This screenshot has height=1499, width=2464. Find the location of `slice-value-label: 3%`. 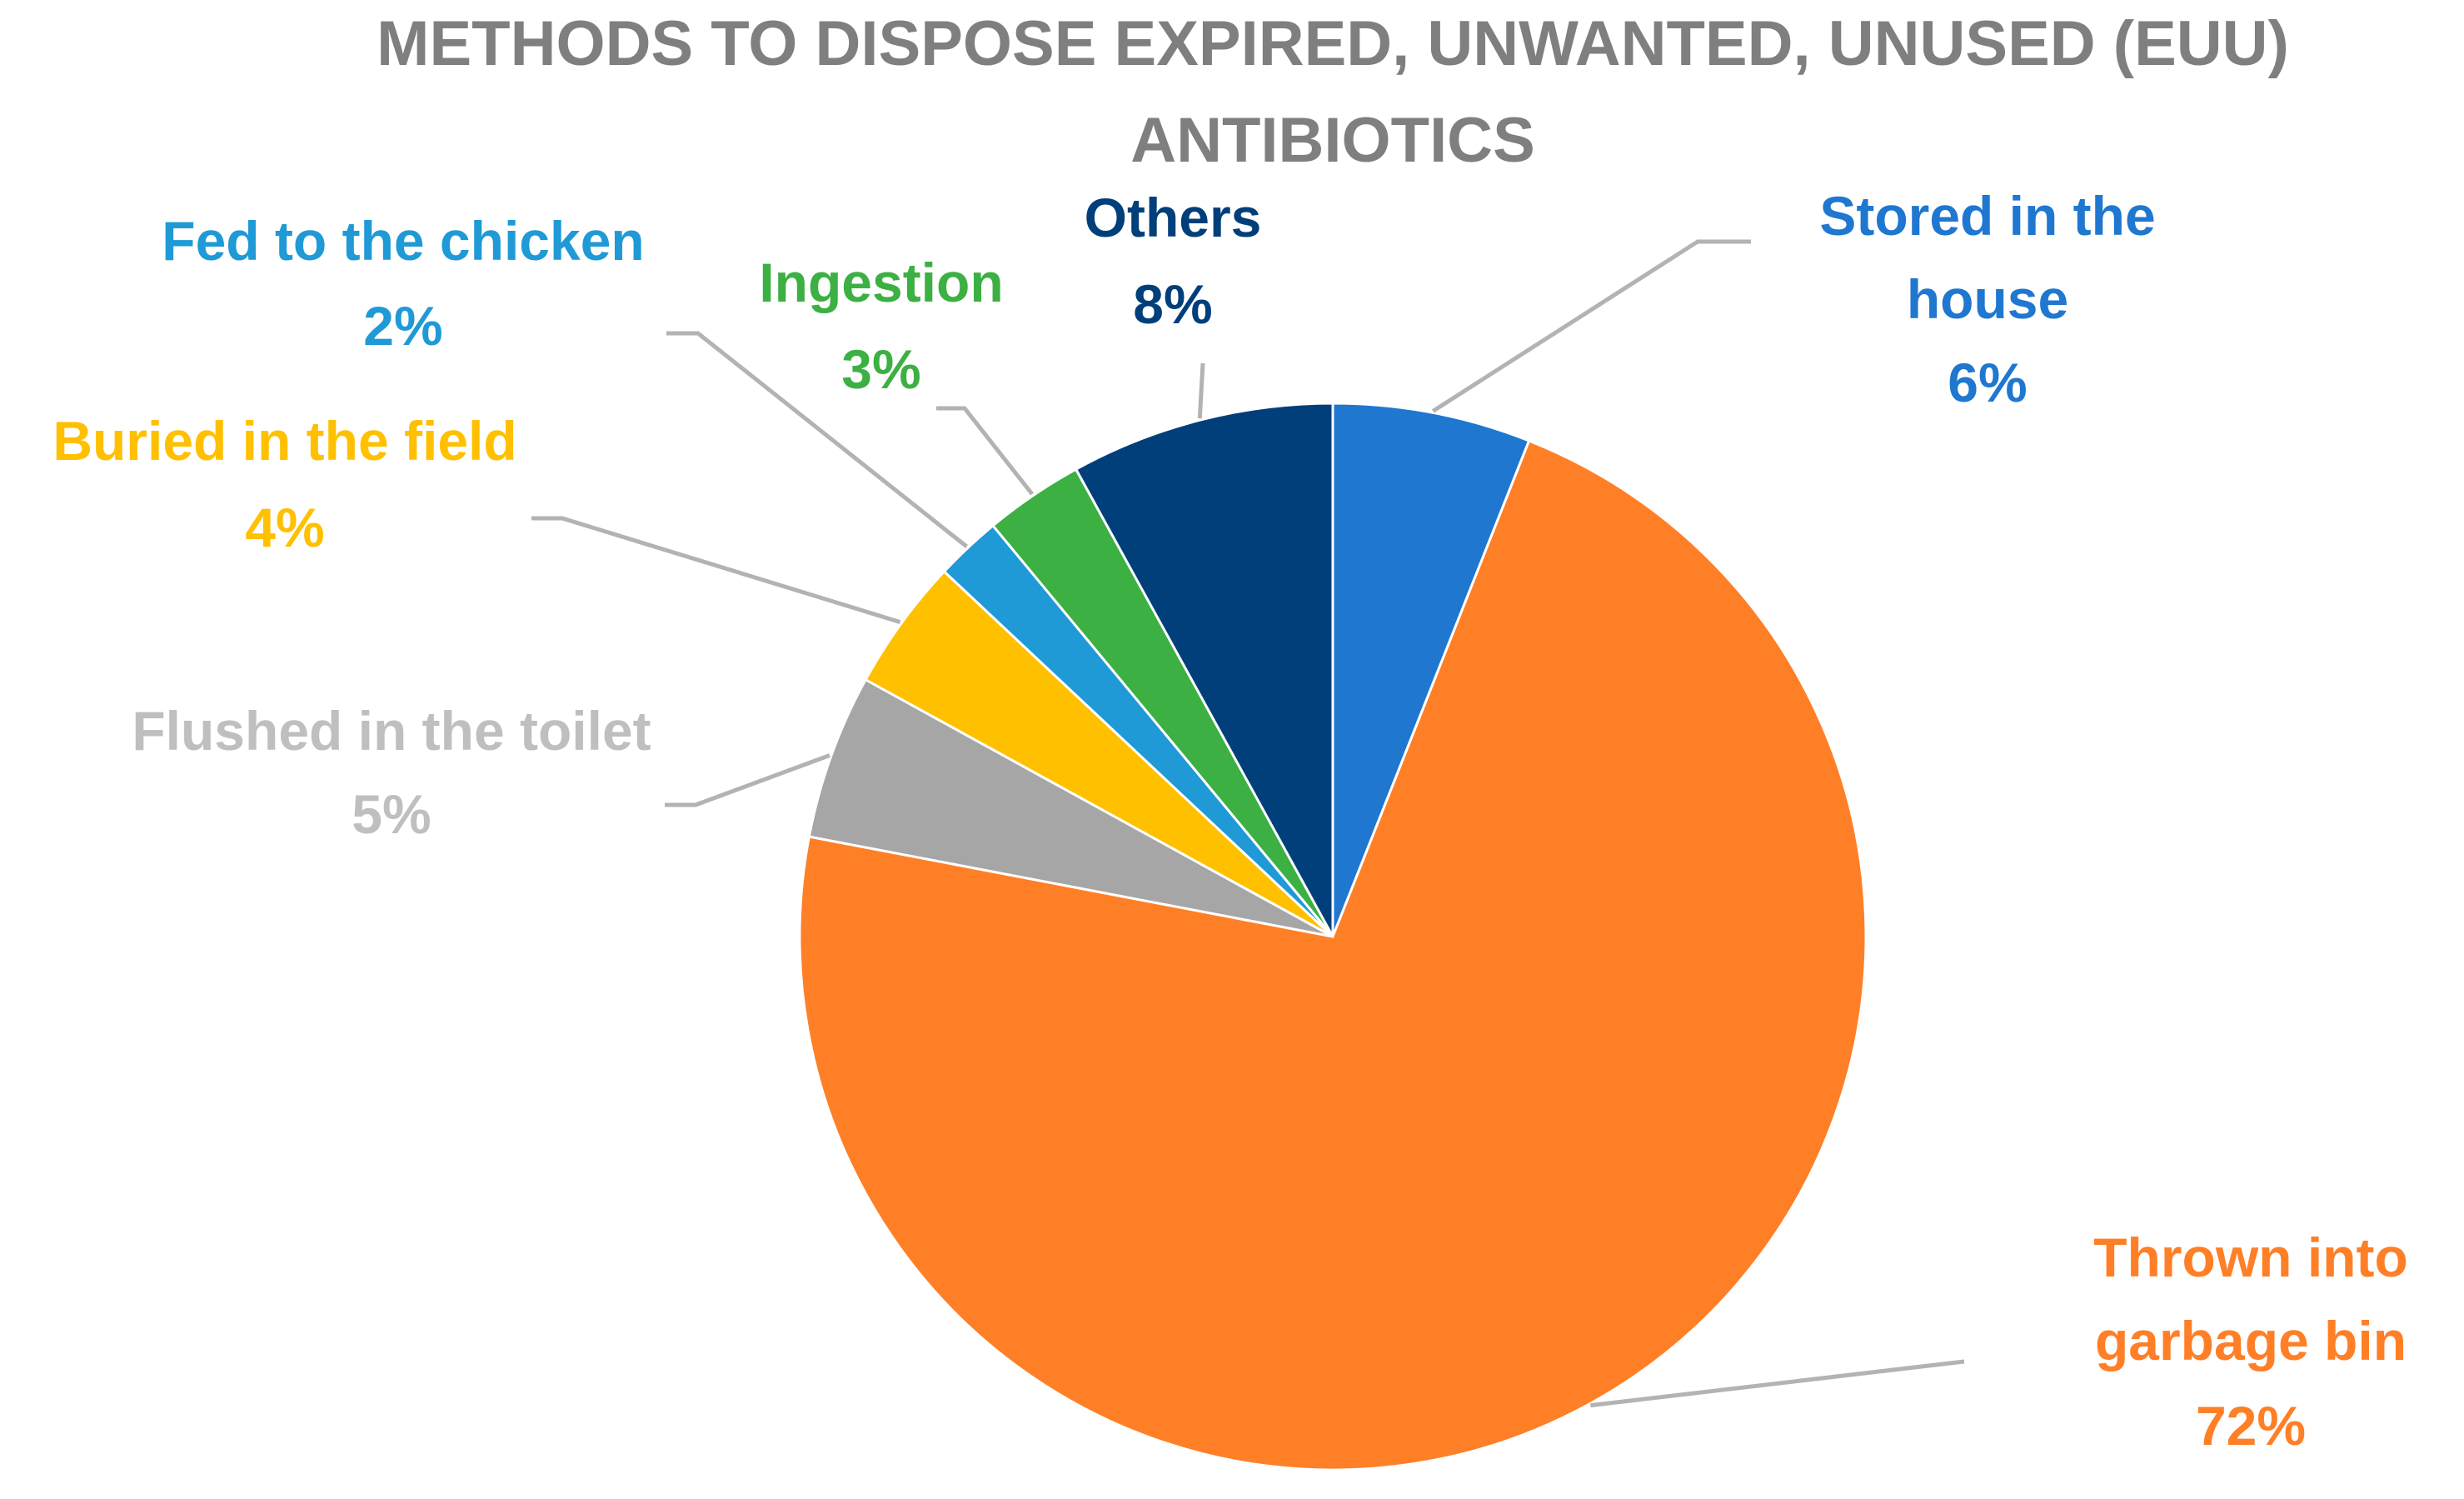

slice-value-label: 3% is located at coordinates (880, 369).